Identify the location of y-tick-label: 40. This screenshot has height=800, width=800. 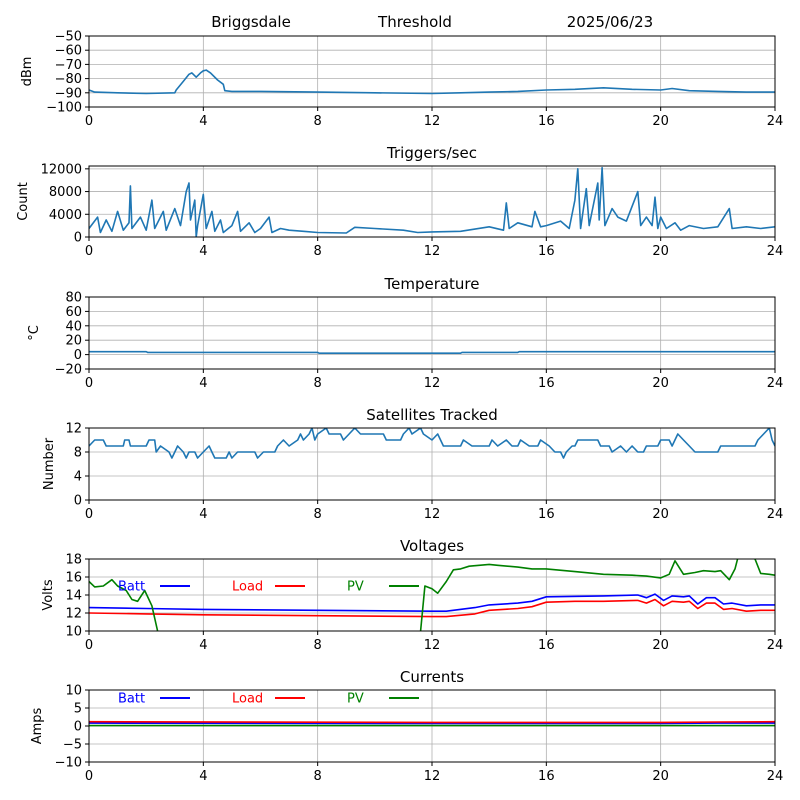
(73, 326).